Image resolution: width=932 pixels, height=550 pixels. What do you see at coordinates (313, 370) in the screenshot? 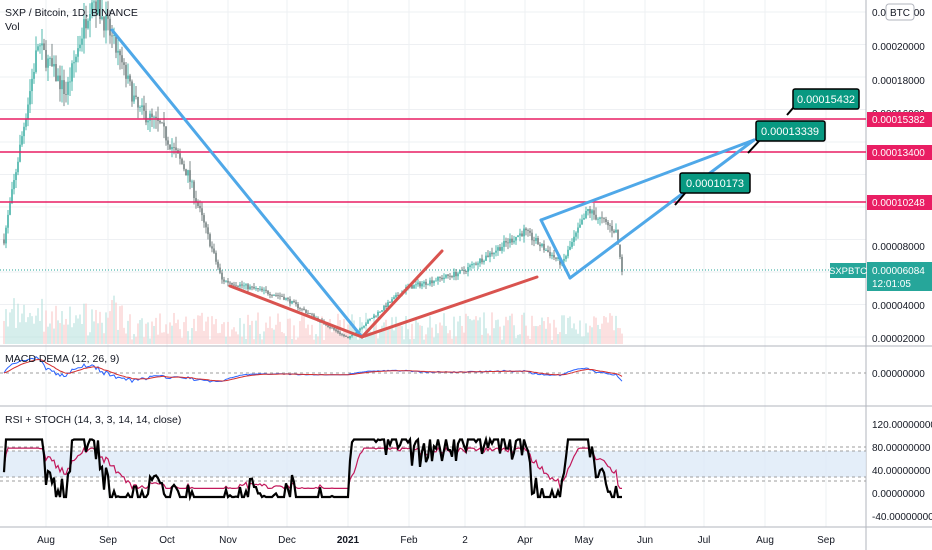
I see `macd-lines` at bounding box center [313, 370].